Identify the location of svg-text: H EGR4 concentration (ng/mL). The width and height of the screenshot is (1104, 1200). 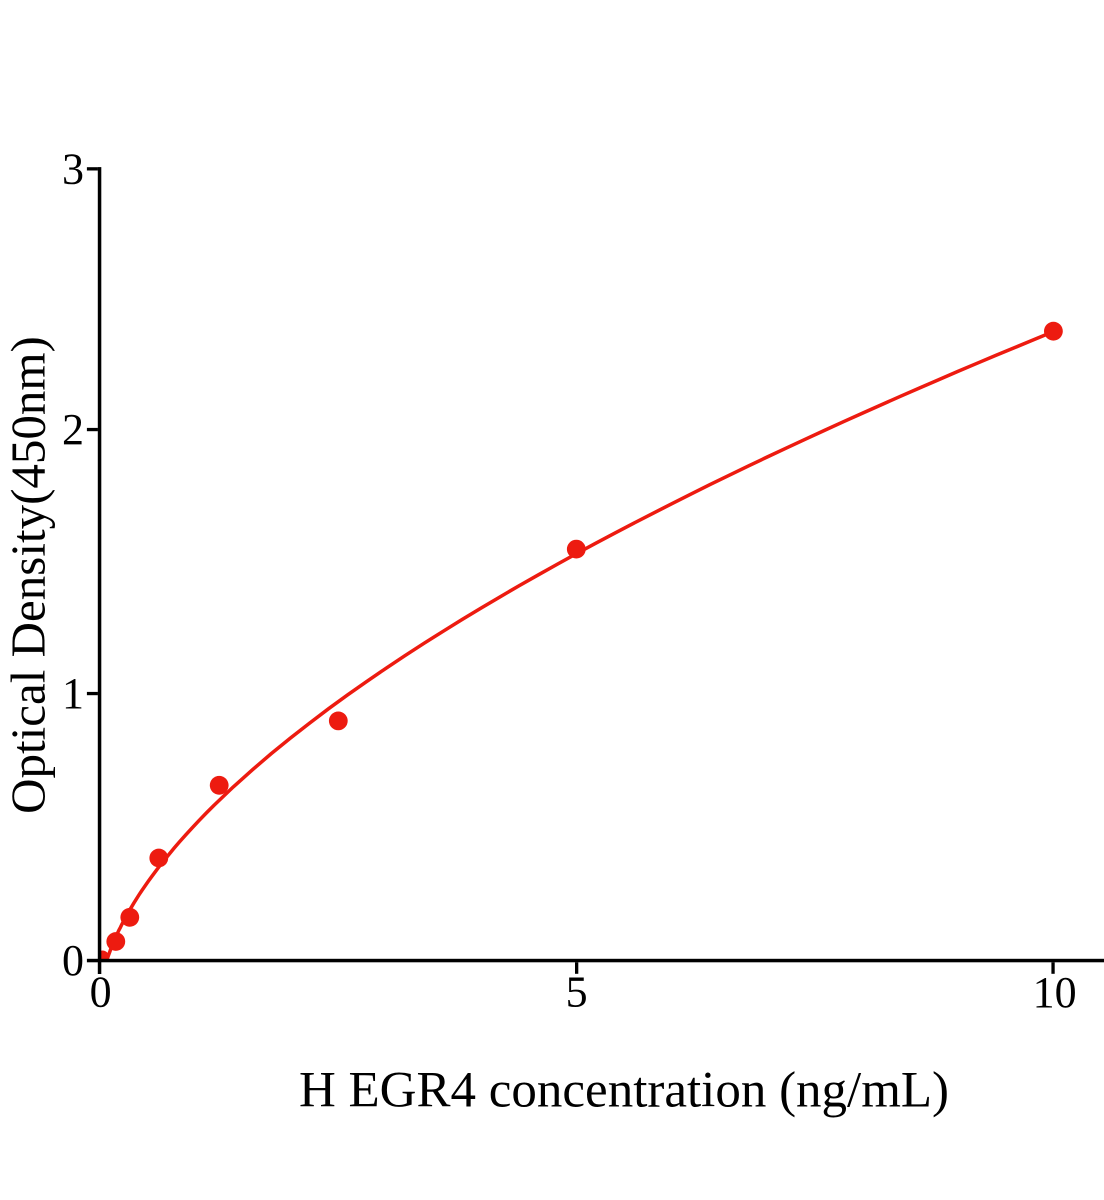
(624, 1090).